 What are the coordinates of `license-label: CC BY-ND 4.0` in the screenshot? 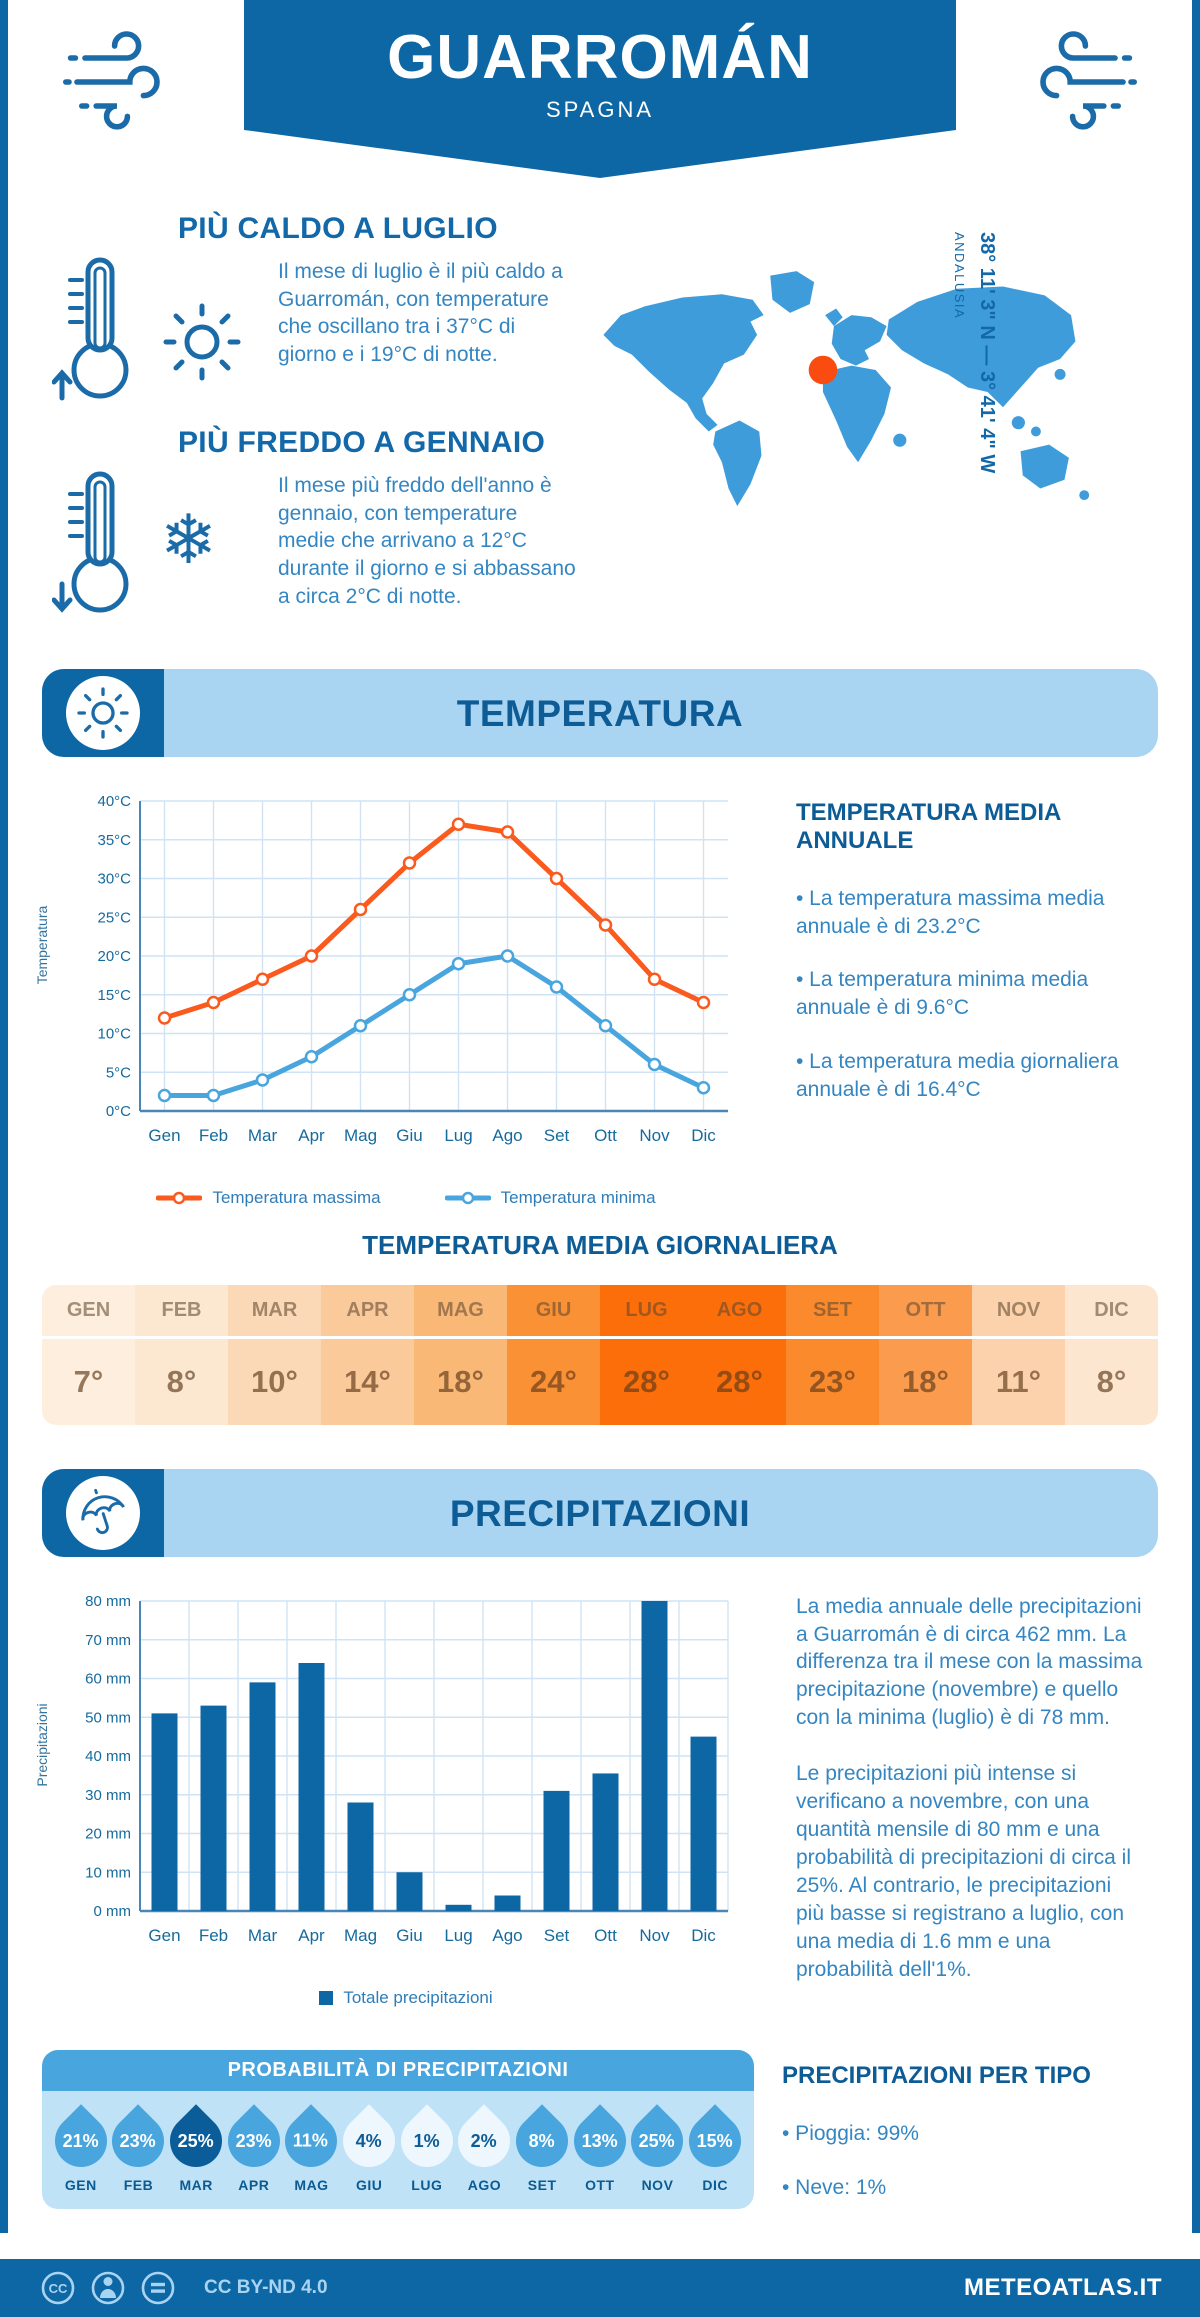 It's located at (266, 2288).